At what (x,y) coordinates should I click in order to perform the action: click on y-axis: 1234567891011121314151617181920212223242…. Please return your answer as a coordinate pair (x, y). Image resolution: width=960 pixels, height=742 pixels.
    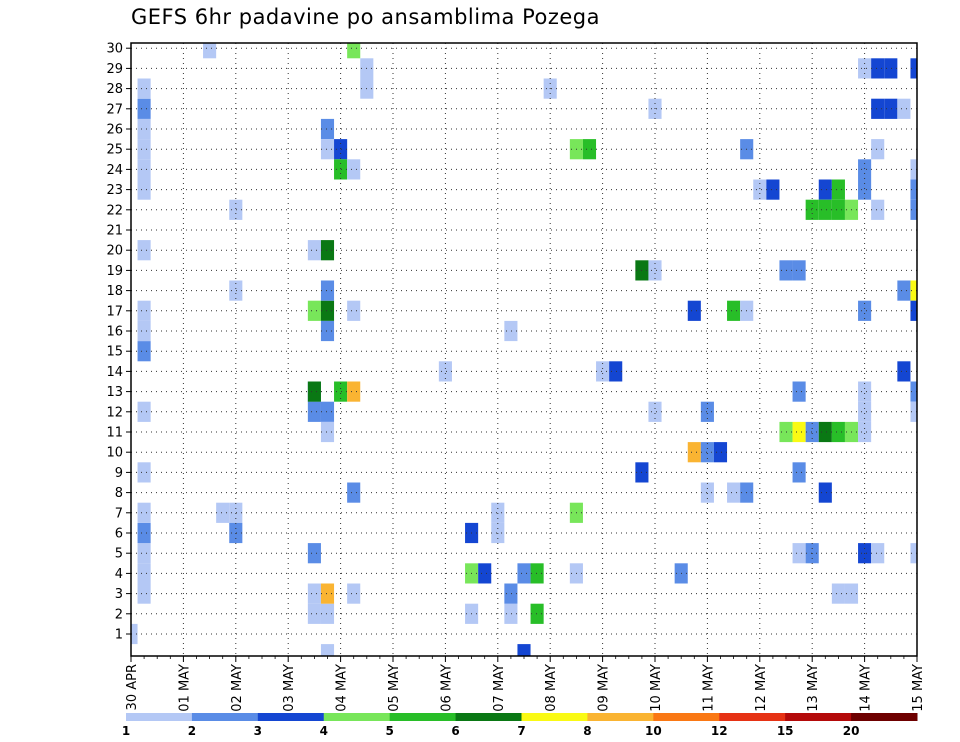
    Looking at the image, I should click on (118, 342).